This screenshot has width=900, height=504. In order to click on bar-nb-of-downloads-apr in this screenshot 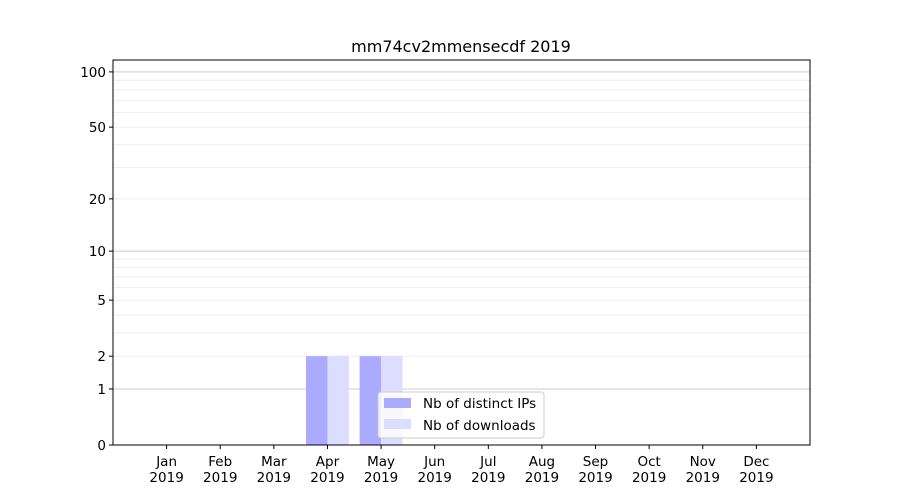, I will do `click(338, 400)`.